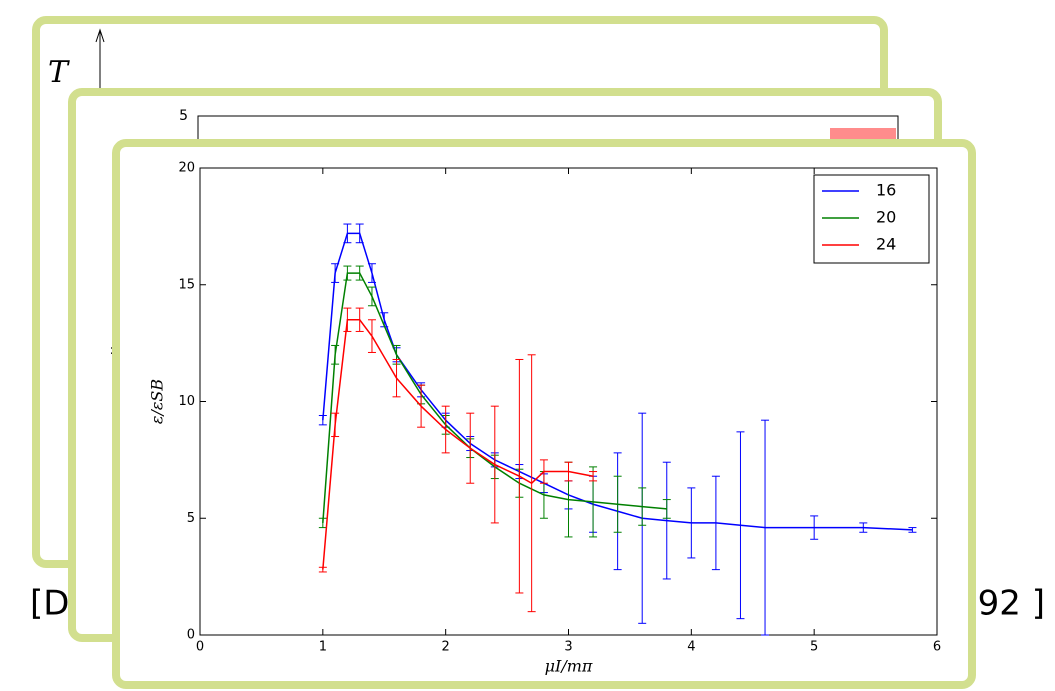 This screenshot has width=1055, height=691. I want to click on x-tick-label: 1, so click(323, 647).